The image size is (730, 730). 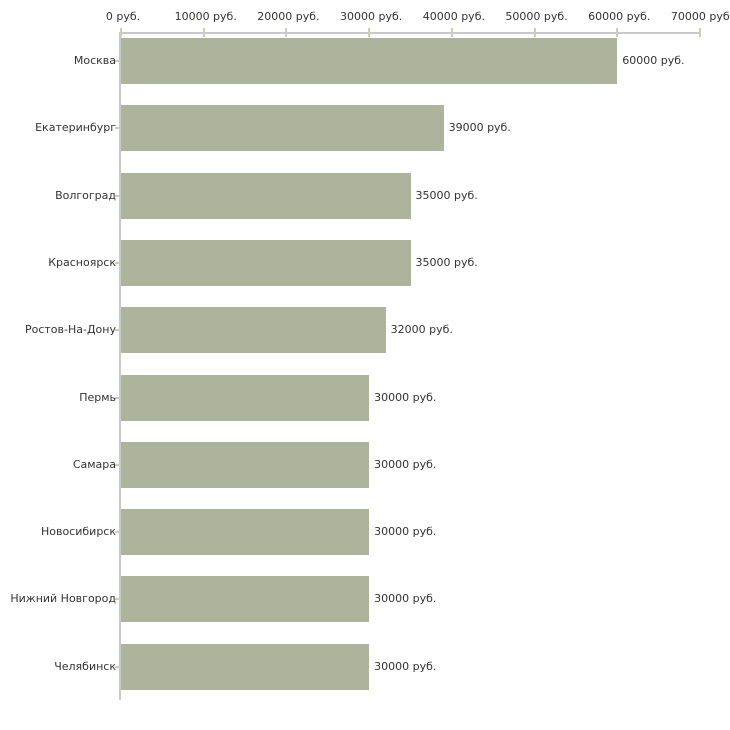 What do you see at coordinates (536, 16) in the screenshot?
I see `x-axis-tick-label: 50000 руб.` at bounding box center [536, 16].